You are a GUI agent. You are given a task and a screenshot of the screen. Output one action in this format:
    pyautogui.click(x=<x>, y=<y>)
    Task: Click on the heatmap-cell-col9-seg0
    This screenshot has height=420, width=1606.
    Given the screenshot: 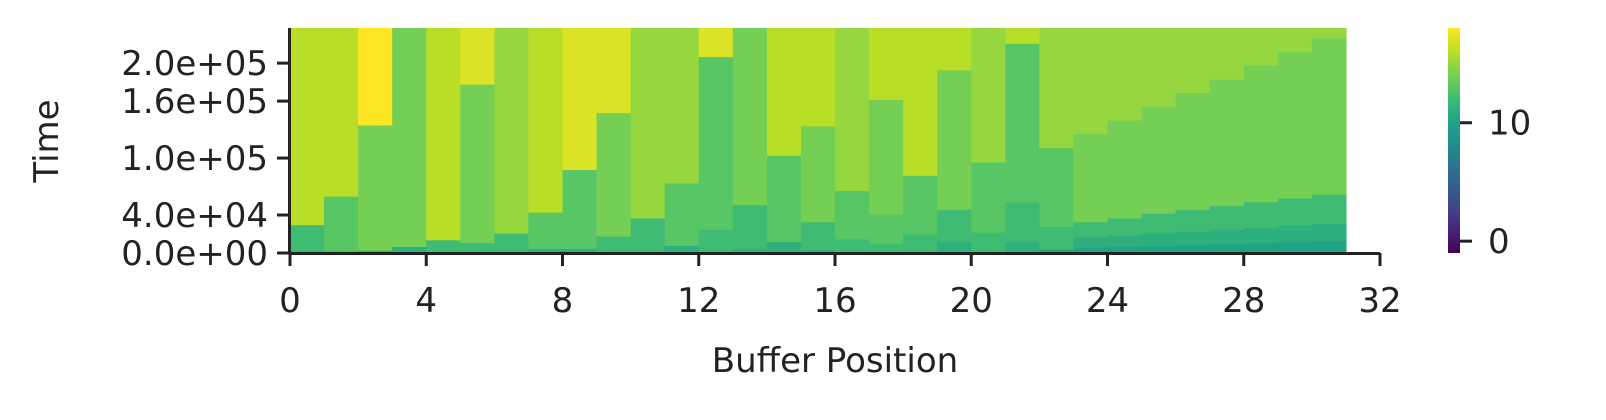 What is the action you would take?
    pyautogui.click(x=614, y=244)
    